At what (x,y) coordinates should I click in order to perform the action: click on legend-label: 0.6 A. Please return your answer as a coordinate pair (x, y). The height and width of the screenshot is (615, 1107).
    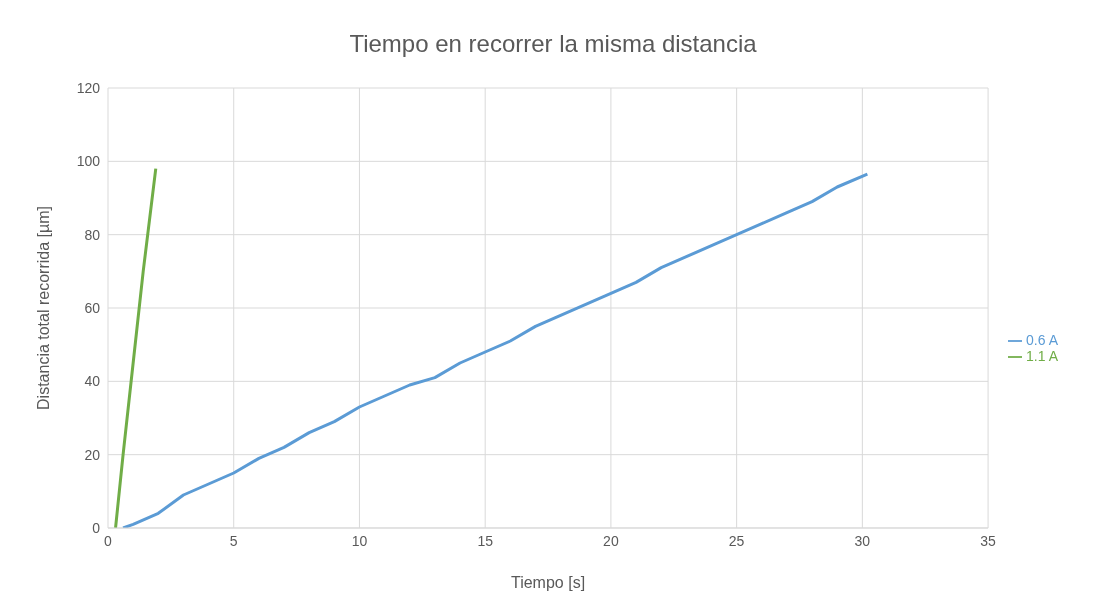
    Looking at the image, I should click on (1042, 339).